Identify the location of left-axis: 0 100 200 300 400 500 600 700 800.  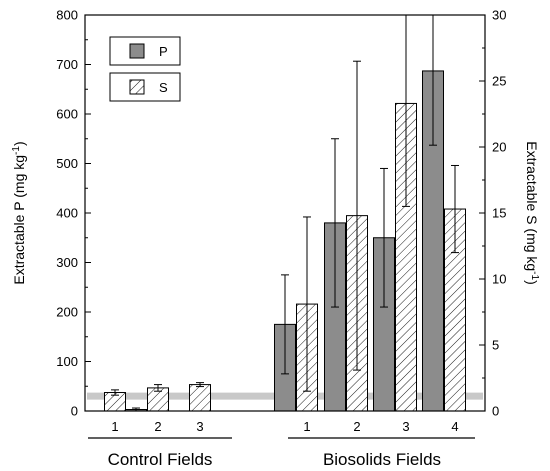
(73, 213).